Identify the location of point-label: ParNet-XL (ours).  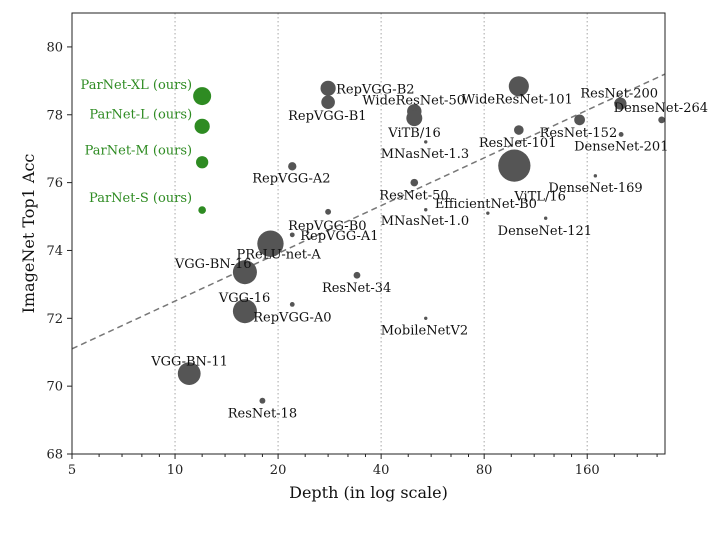
(137, 85).